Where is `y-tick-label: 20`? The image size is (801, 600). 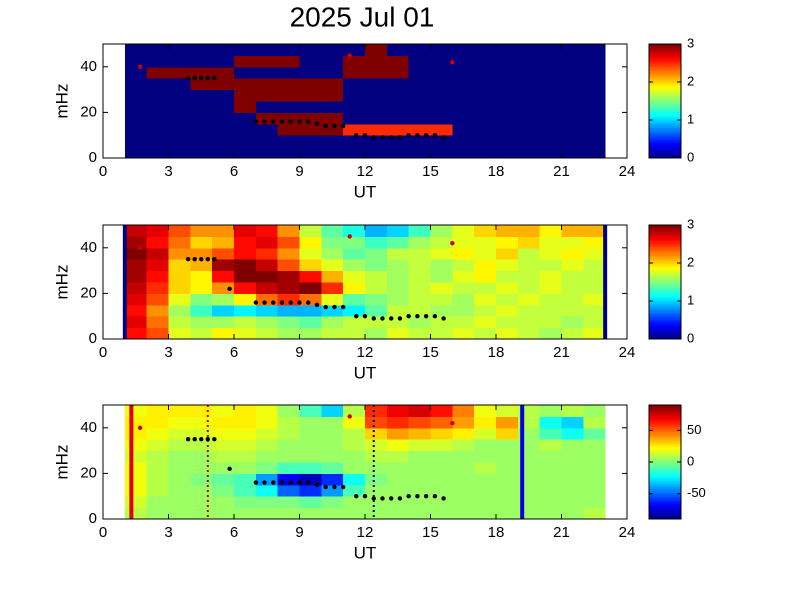
y-tick-label: 20 is located at coordinates (88, 292).